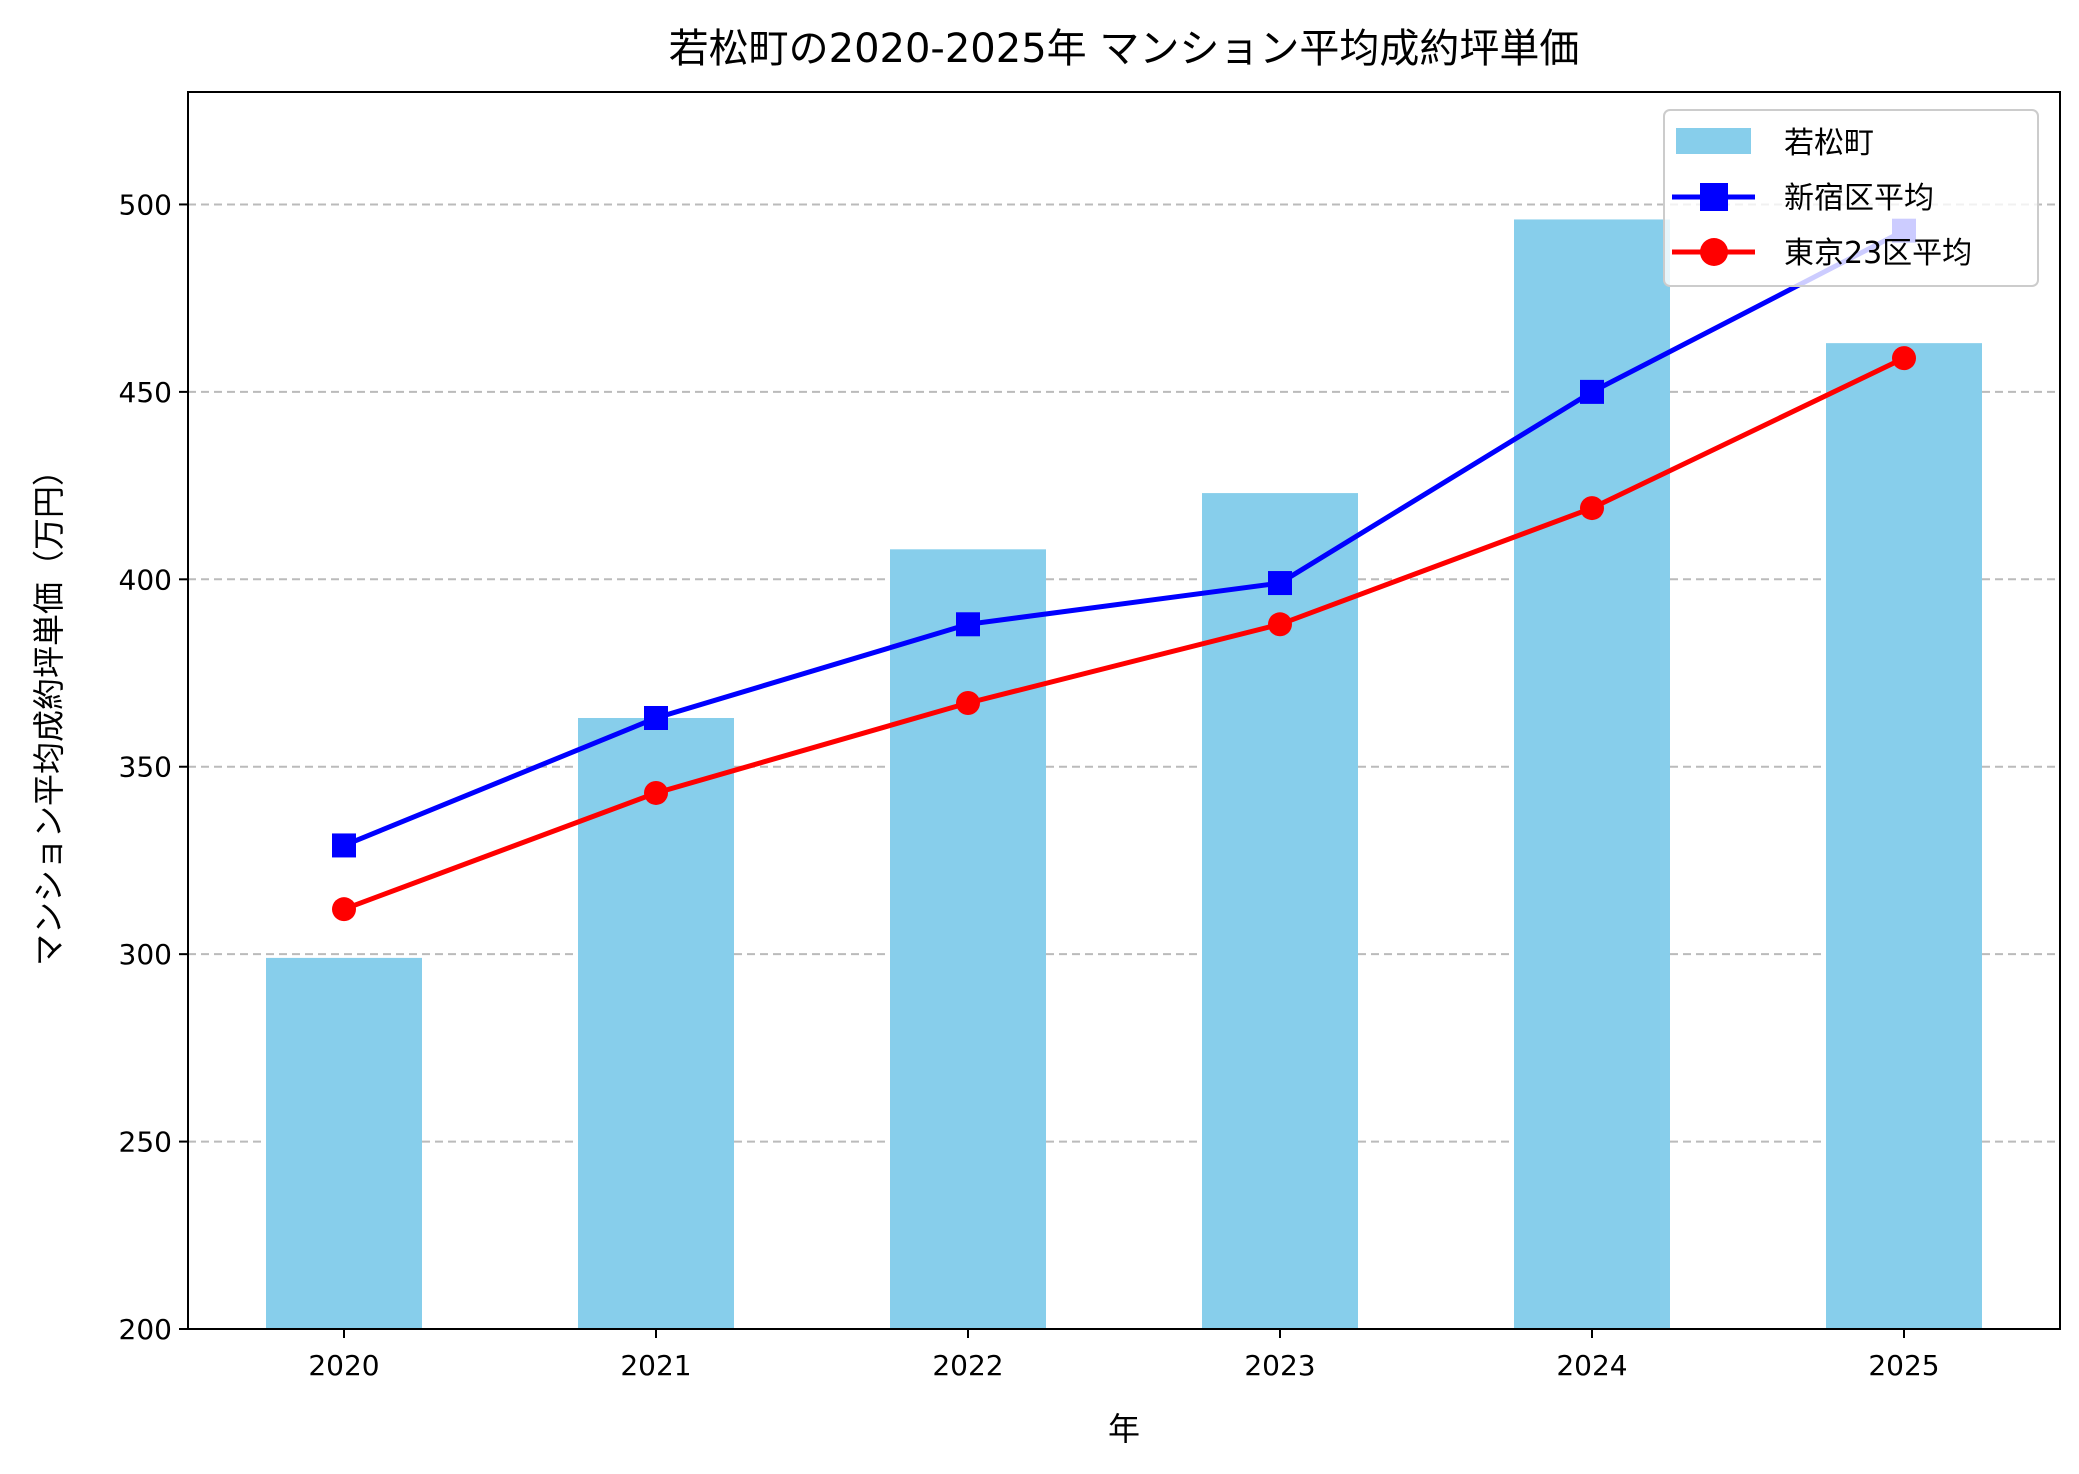  What do you see at coordinates (145, 1329) in the screenshot?
I see `y-tick-label: 200` at bounding box center [145, 1329].